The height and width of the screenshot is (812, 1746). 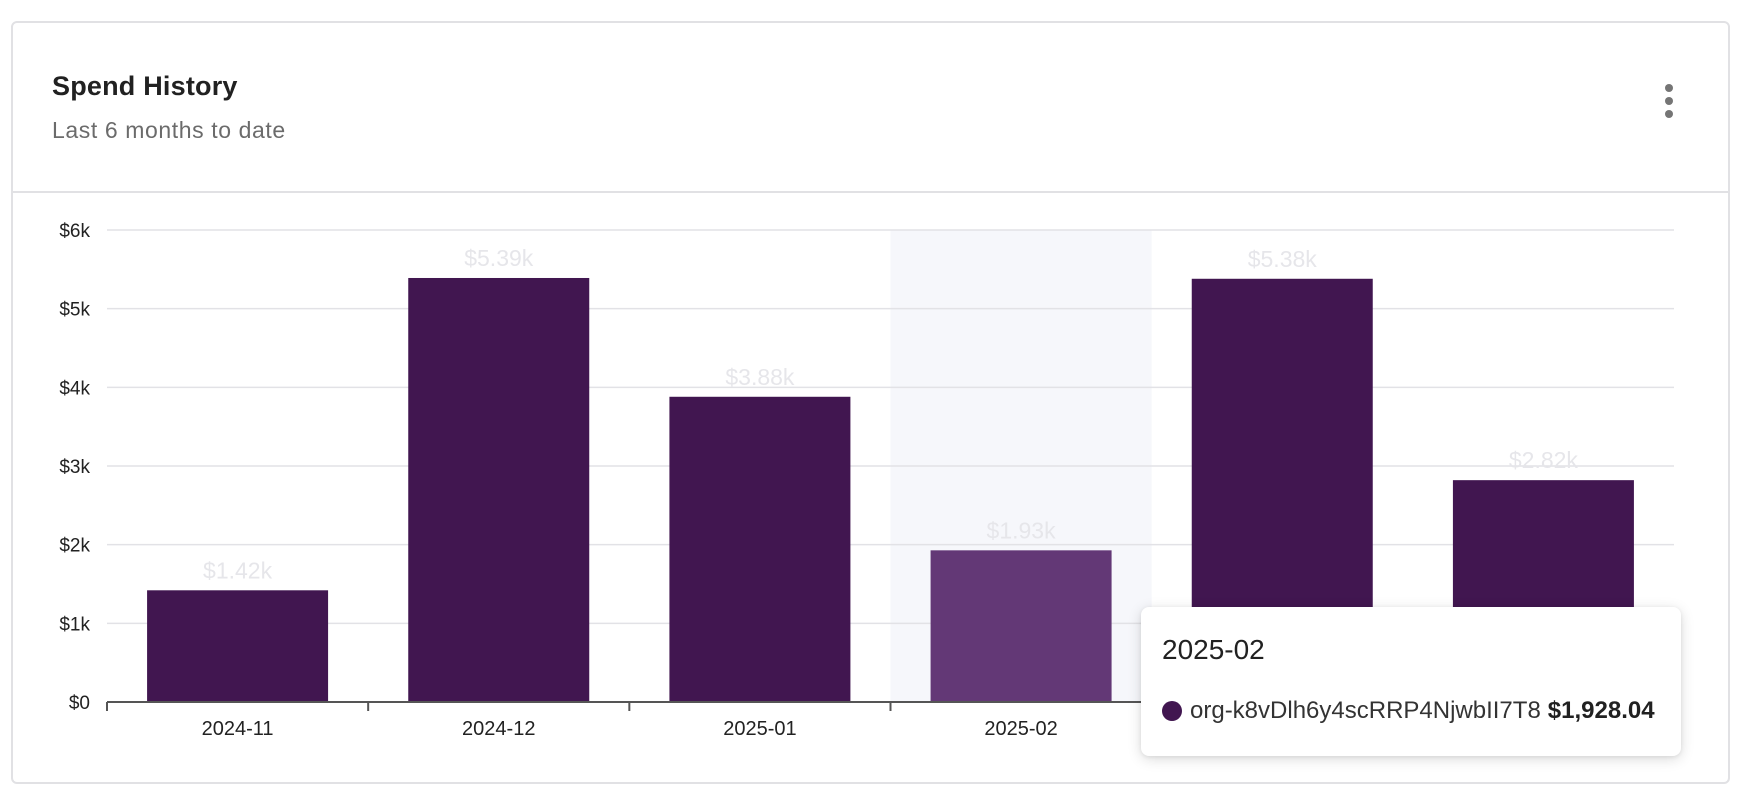 What do you see at coordinates (238, 729) in the screenshot?
I see `x-tick-label: 2024-11` at bounding box center [238, 729].